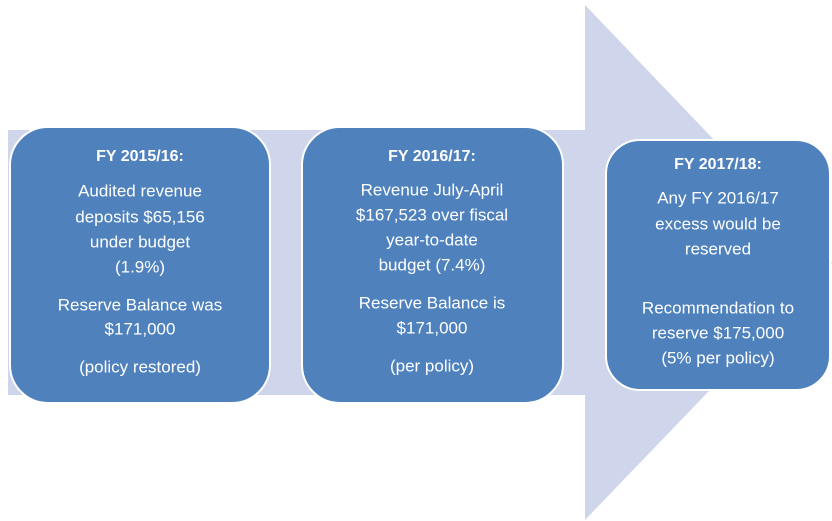 The width and height of the screenshot is (832, 521). What do you see at coordinates (140, 304) in the screenshot?
I see `stage-text: Reserve Balance was` at bounding box center [140, 304].